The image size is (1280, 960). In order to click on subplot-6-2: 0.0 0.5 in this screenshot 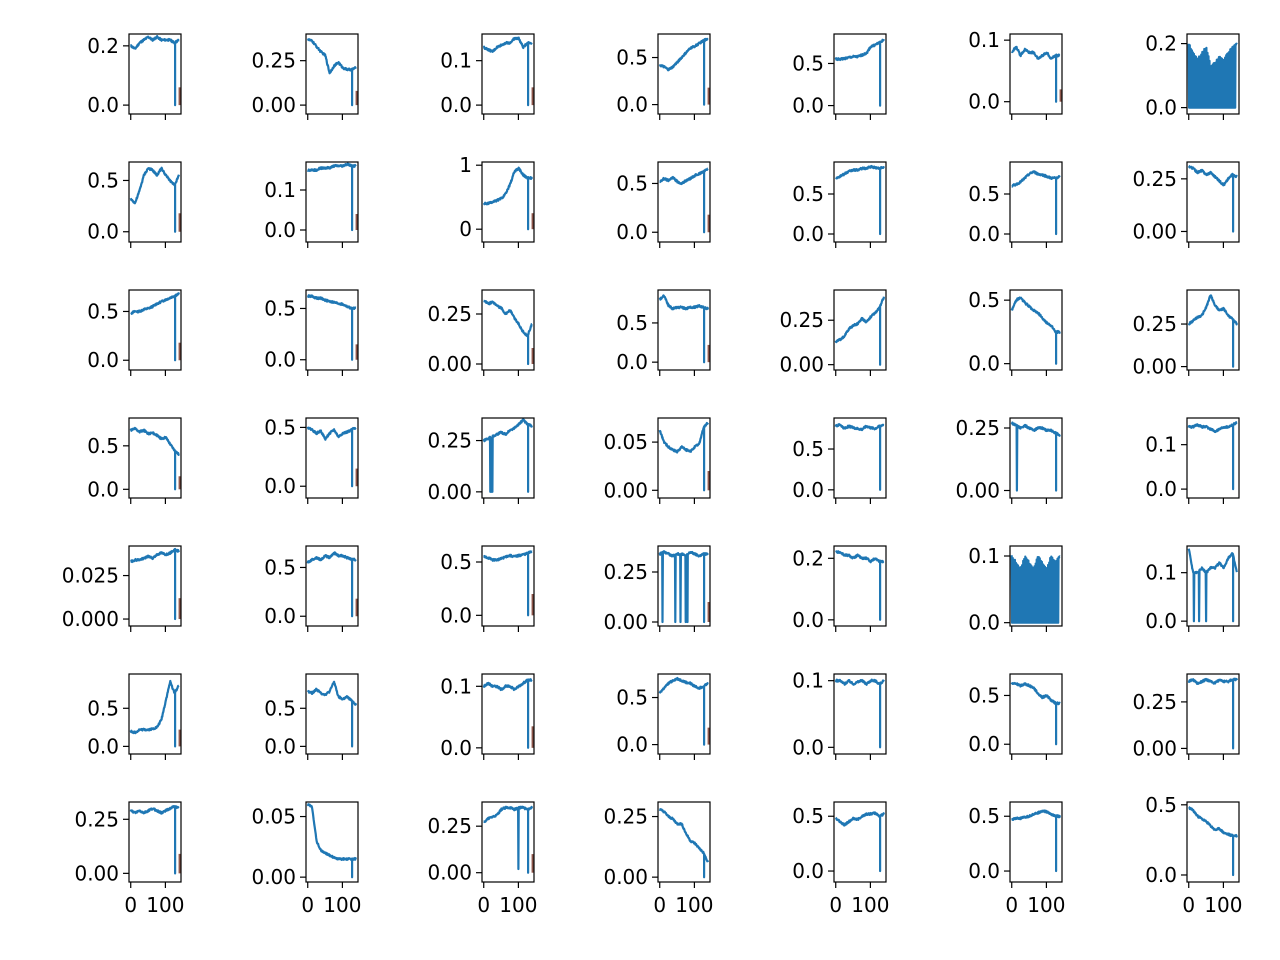, I will do `click(311, 717)`.